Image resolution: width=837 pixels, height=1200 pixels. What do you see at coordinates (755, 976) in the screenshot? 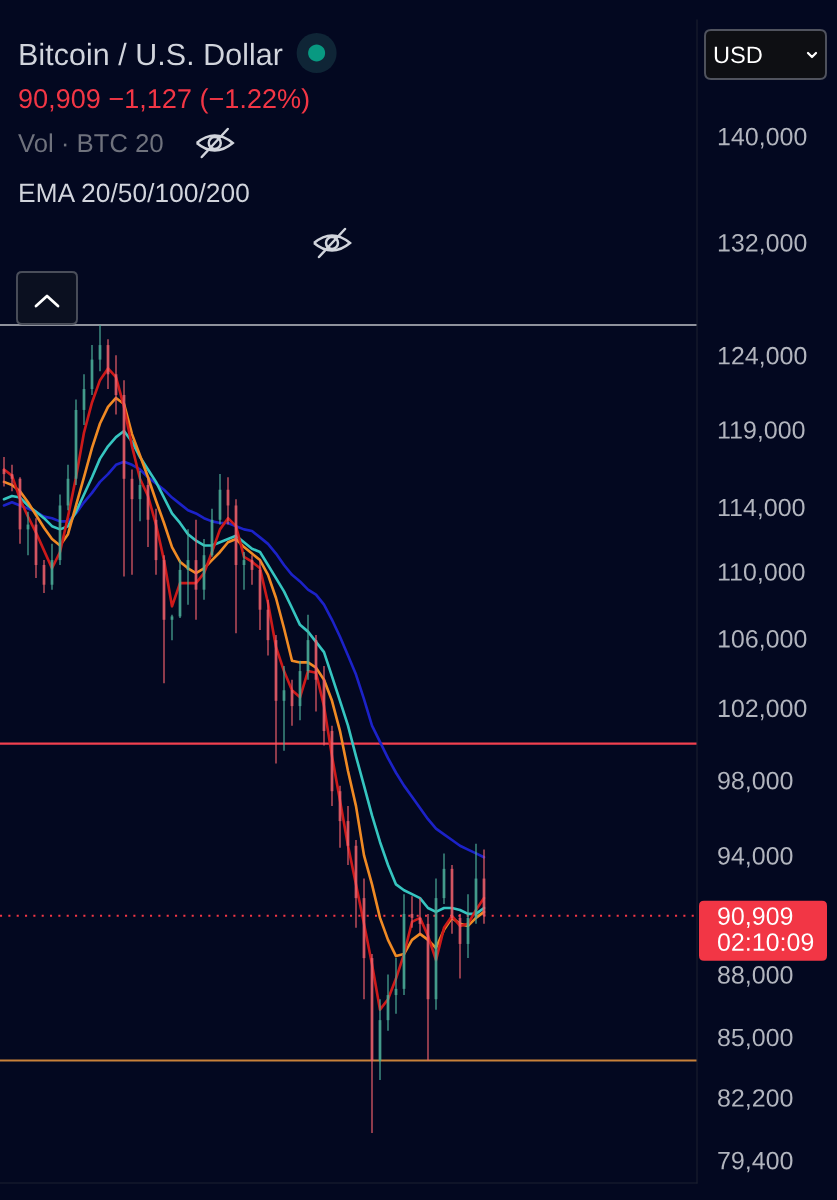
I see `y-tick-label: 88,000` at bounding box center [755, 976].